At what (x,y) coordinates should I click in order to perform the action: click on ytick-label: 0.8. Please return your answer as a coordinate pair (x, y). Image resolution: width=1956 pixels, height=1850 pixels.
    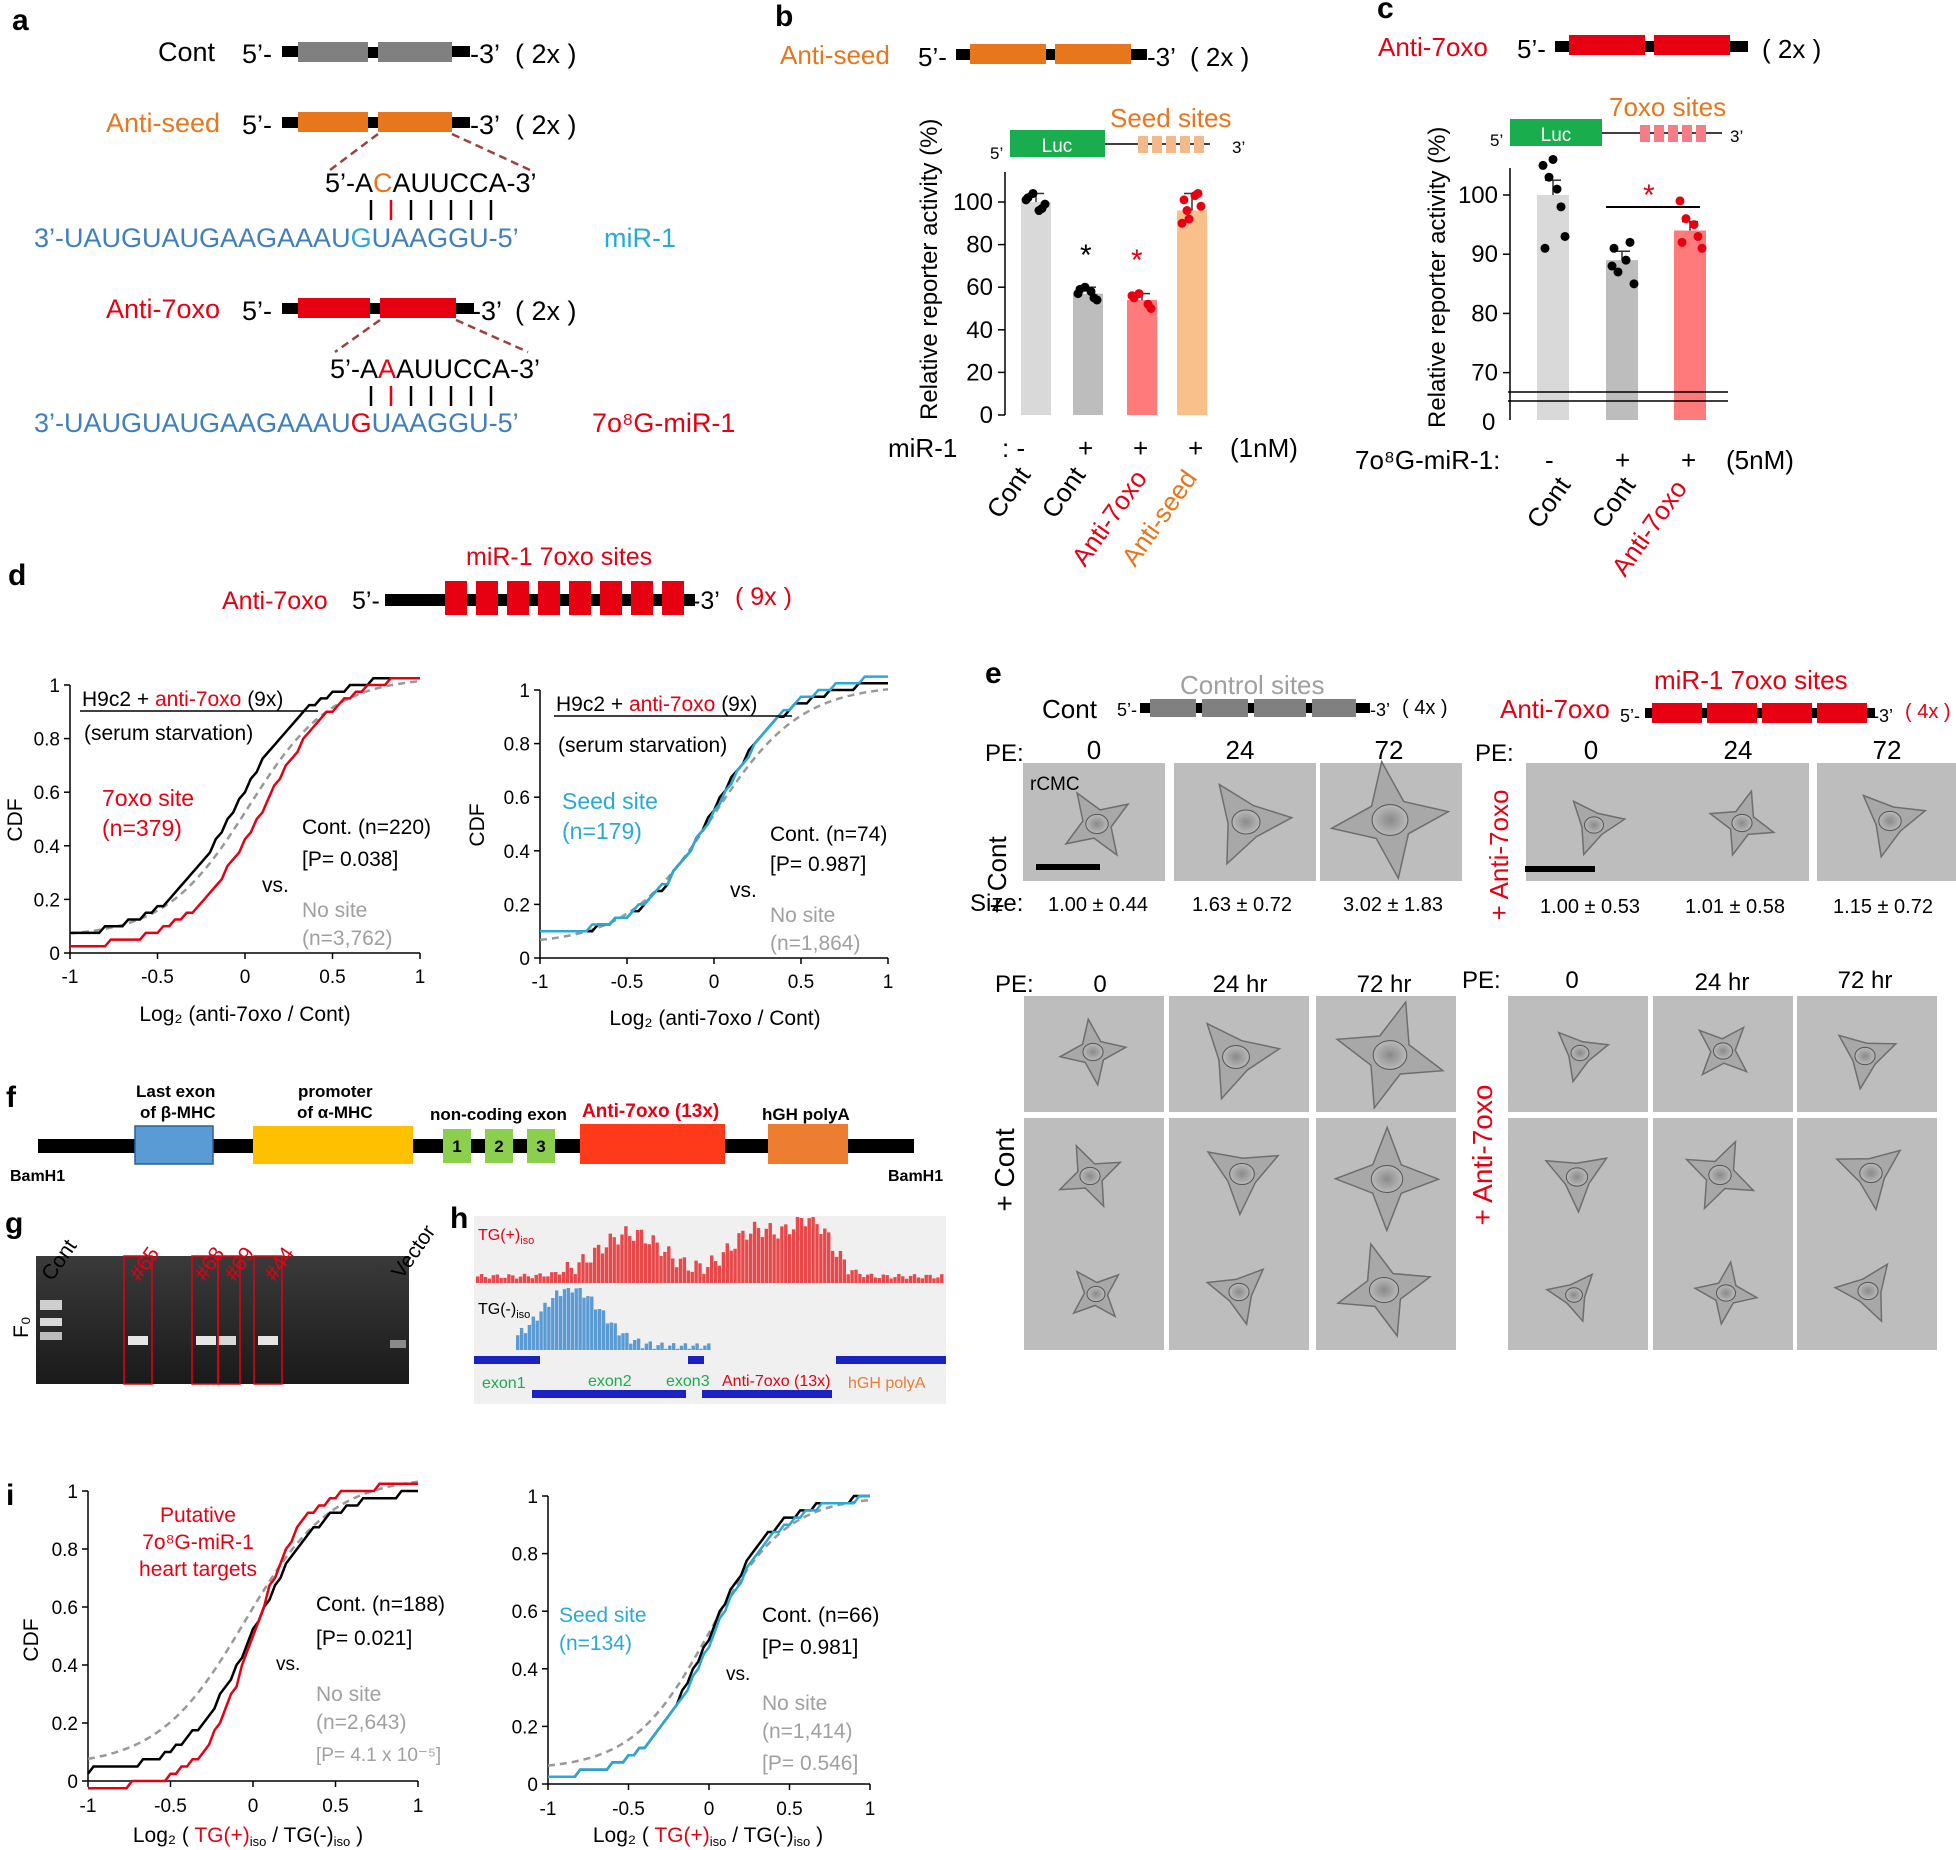
    Looking at the image, I should click on (47, 740).